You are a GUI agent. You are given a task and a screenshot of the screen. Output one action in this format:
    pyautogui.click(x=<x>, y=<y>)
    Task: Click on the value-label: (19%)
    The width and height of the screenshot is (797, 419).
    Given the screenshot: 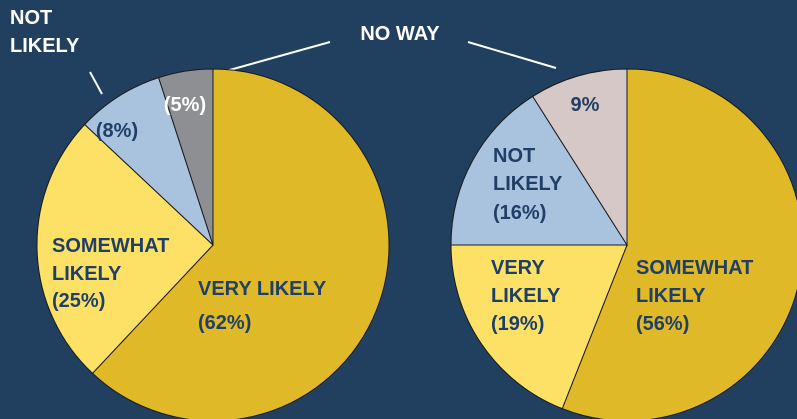 What is the action you would take?
    pyautogui.click(x=517, y=324)
    